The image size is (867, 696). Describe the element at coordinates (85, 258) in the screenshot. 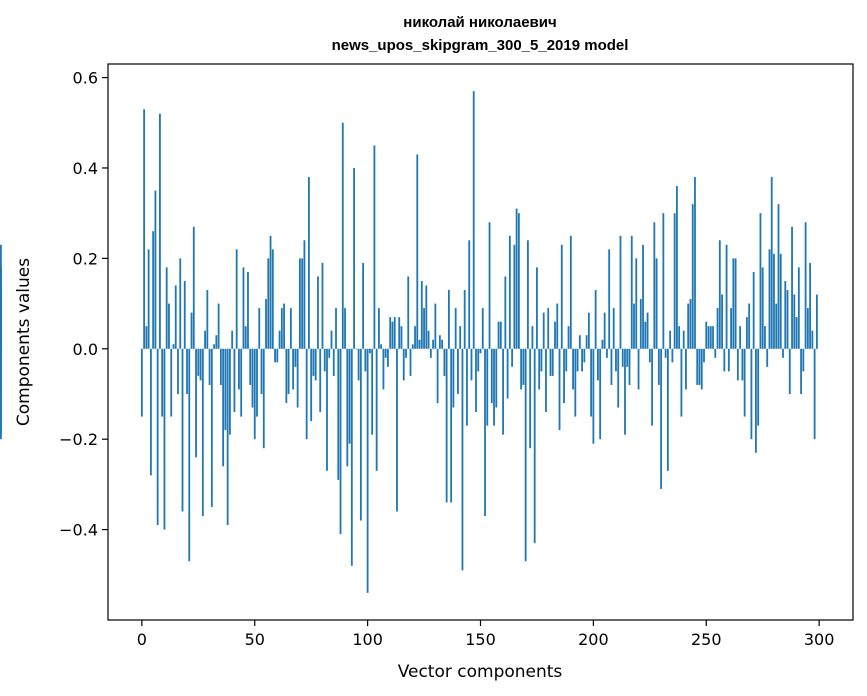

I see `y-tick-label: 0.2` at that location.